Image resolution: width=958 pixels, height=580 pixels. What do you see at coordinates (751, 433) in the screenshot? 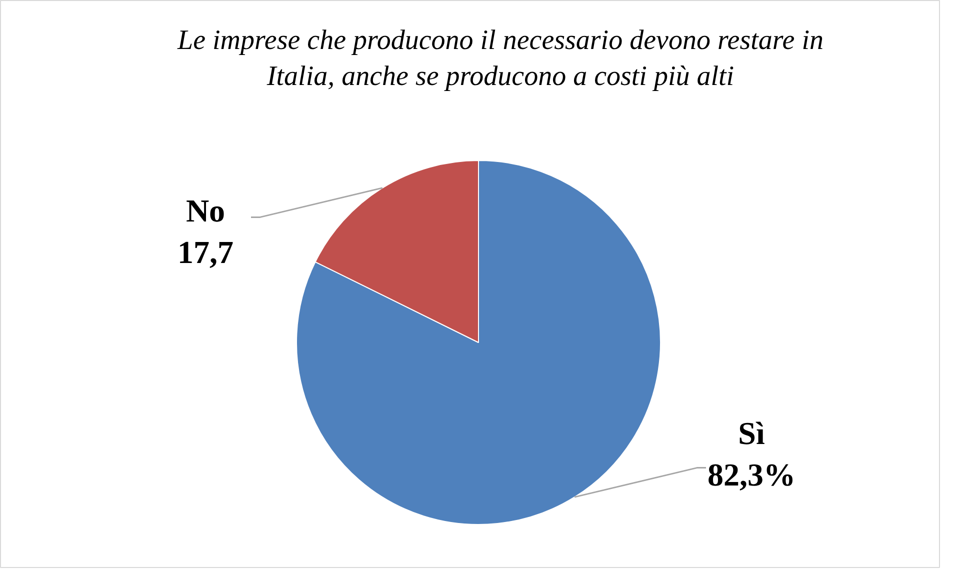
I see `slice-label: Sì` at bounding box center [751, 433].